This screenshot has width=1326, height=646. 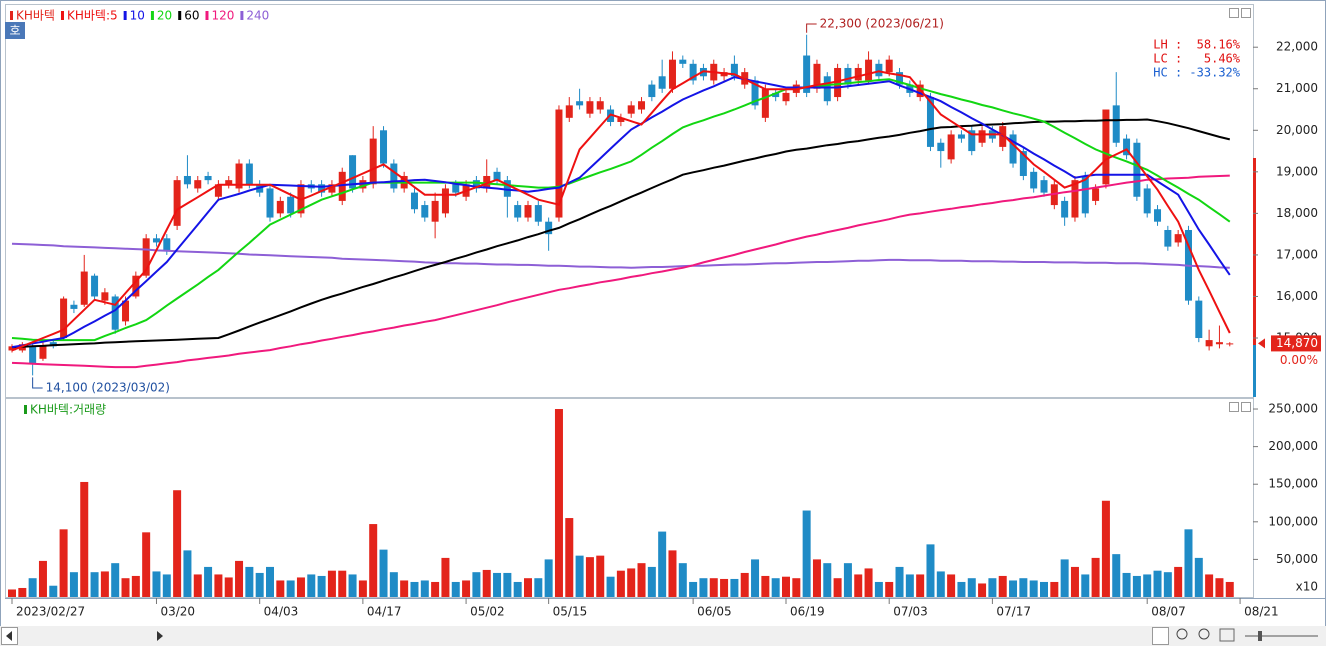 What do you see at coordinates (663, 636) in the screenshot?
I see `scrollbar` at bounding box center [663, 636].